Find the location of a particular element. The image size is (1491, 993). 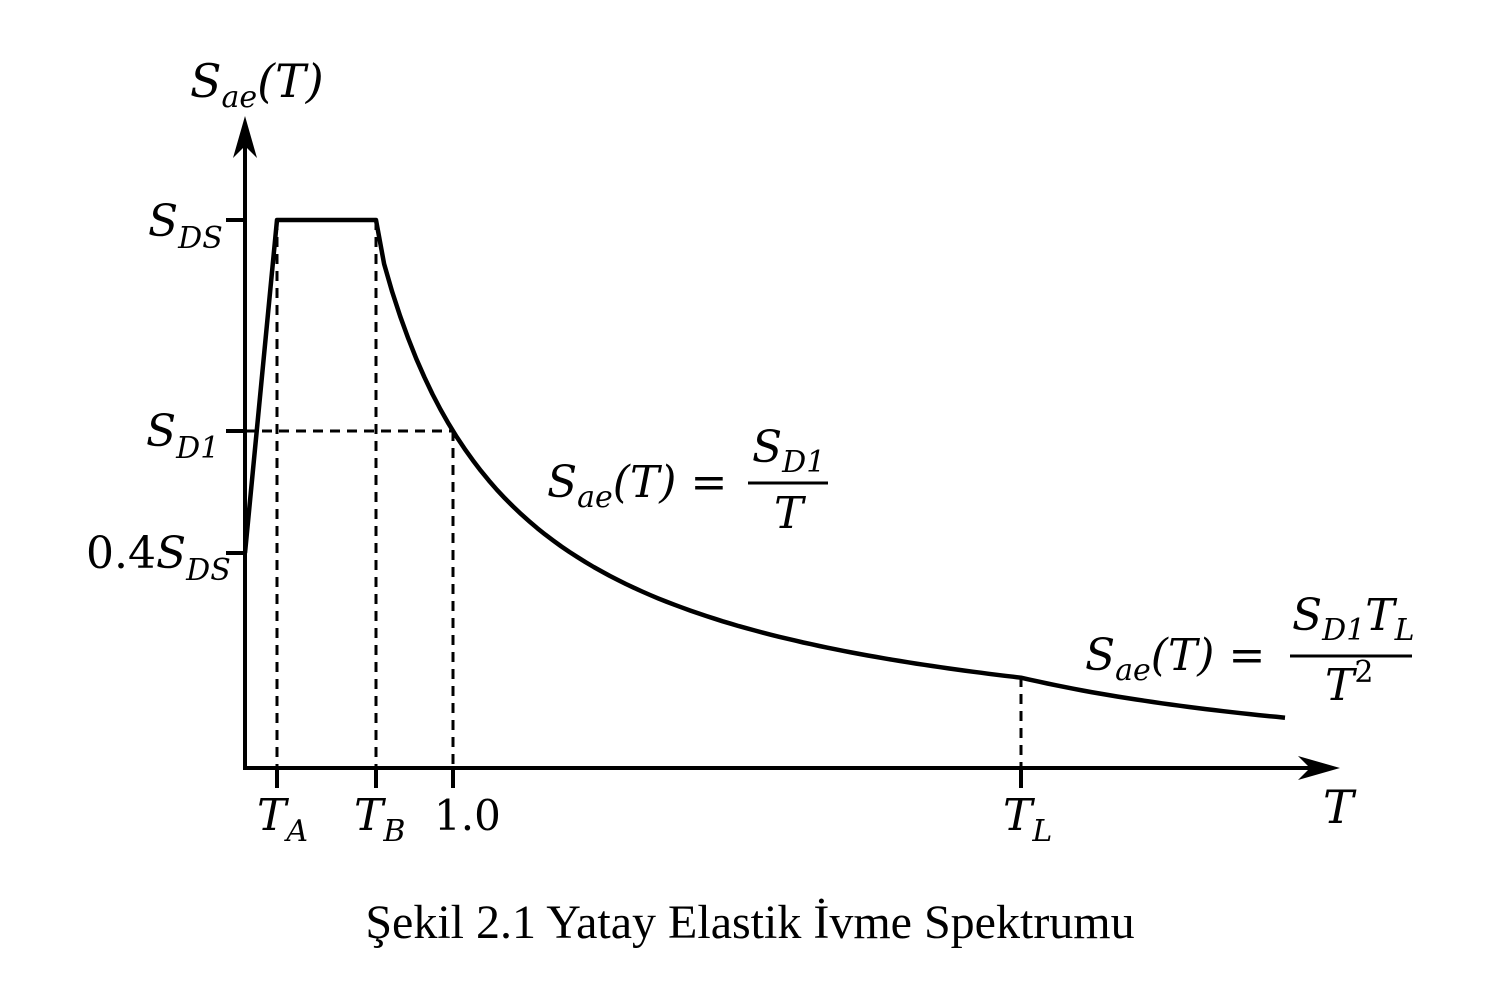

formula1-numerator: SD1 is located at coordinates (788, 451).